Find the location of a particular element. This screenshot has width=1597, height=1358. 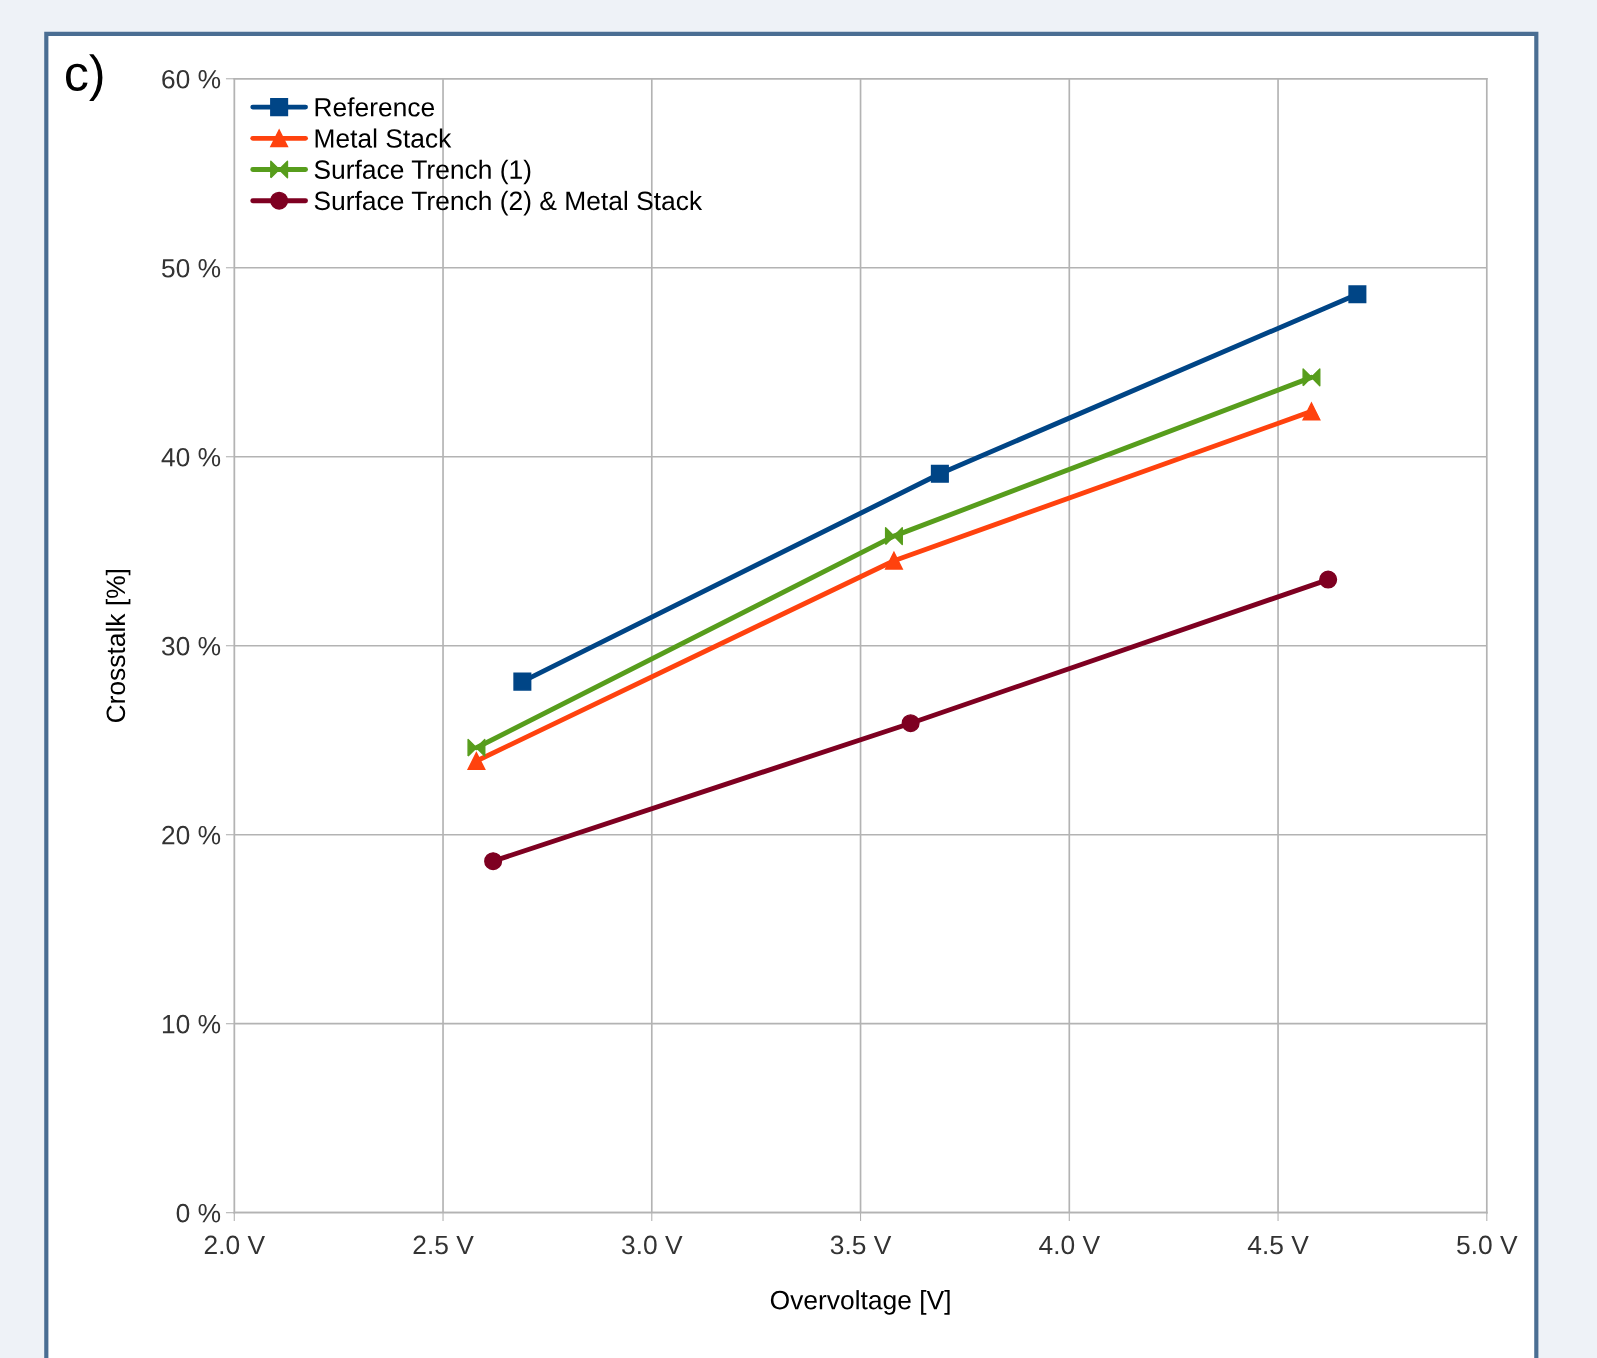

y-tick-label: 20 % is located at coordinates (191, 835).